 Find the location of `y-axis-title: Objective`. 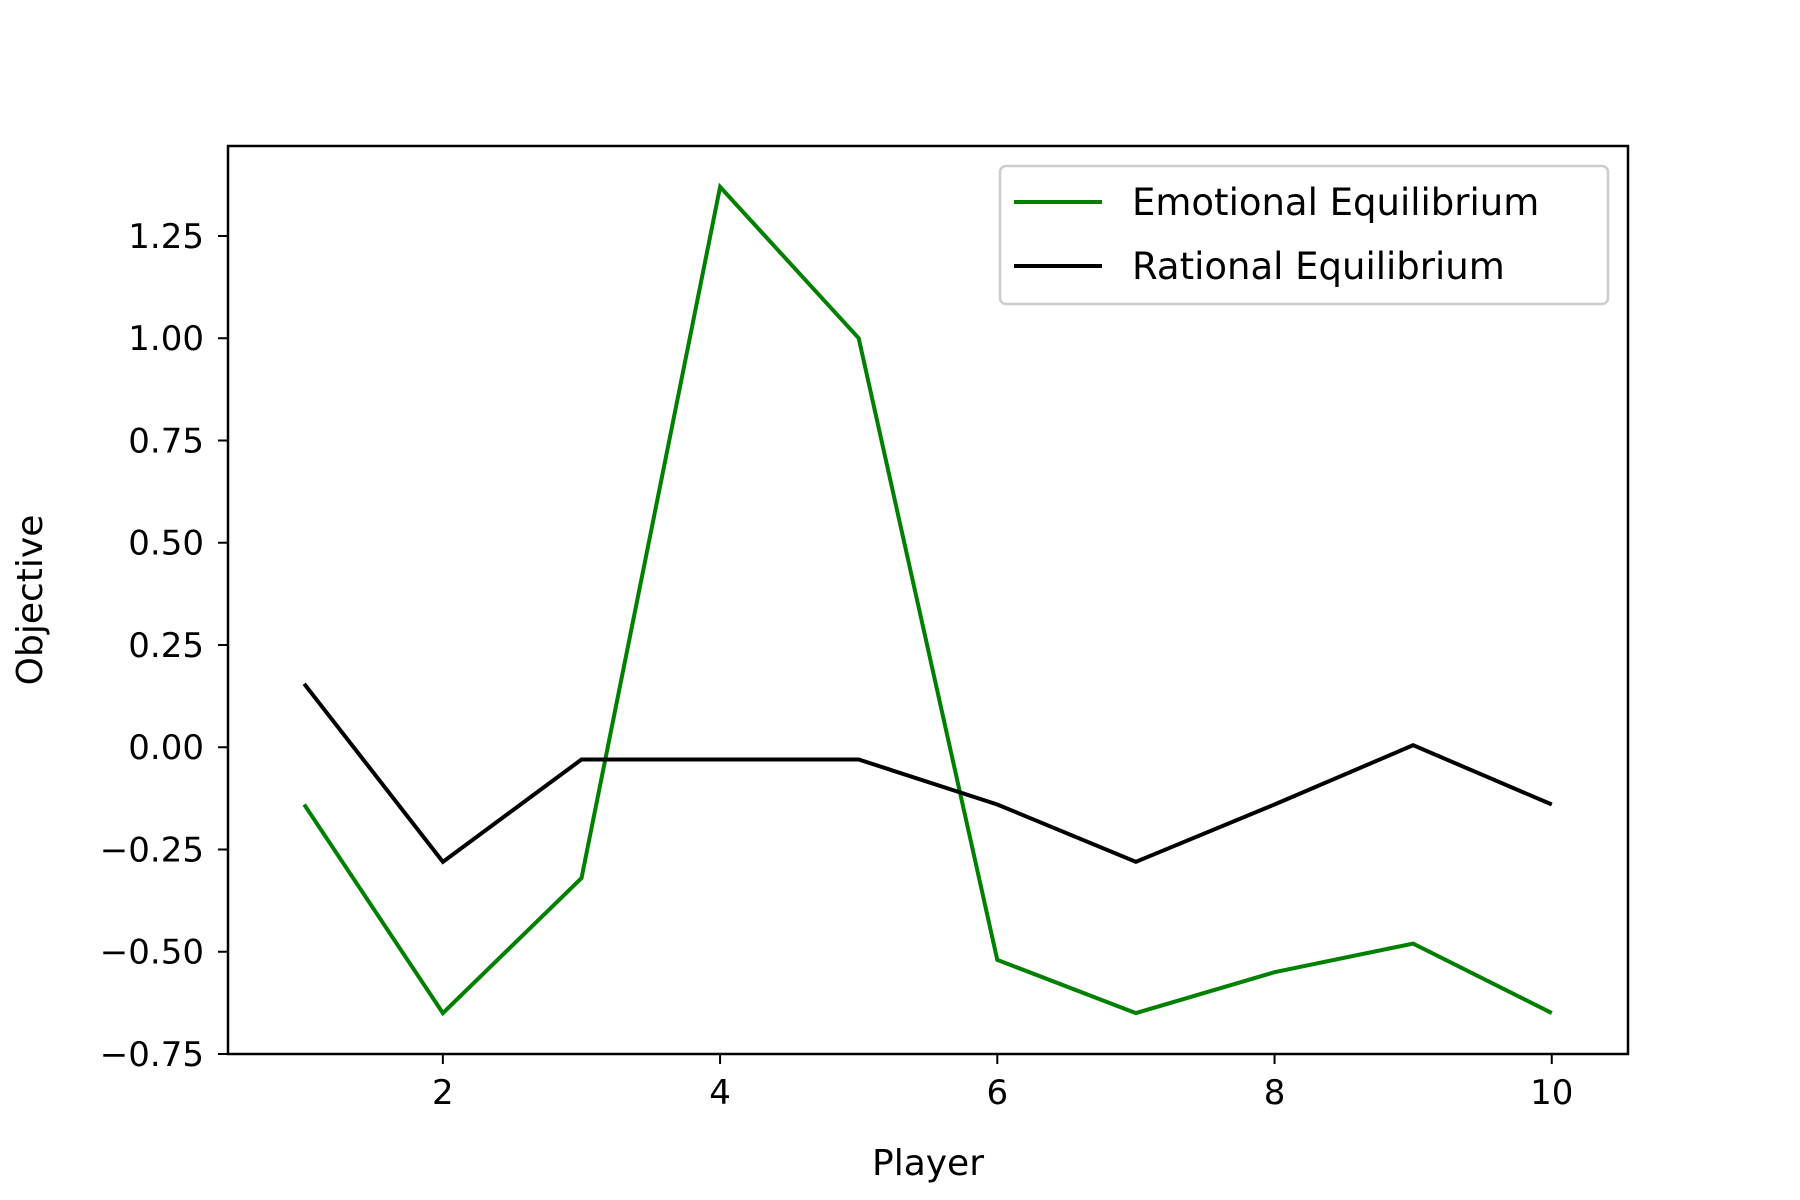

y-axis-title: Objective is located at coordinates (30, 600).